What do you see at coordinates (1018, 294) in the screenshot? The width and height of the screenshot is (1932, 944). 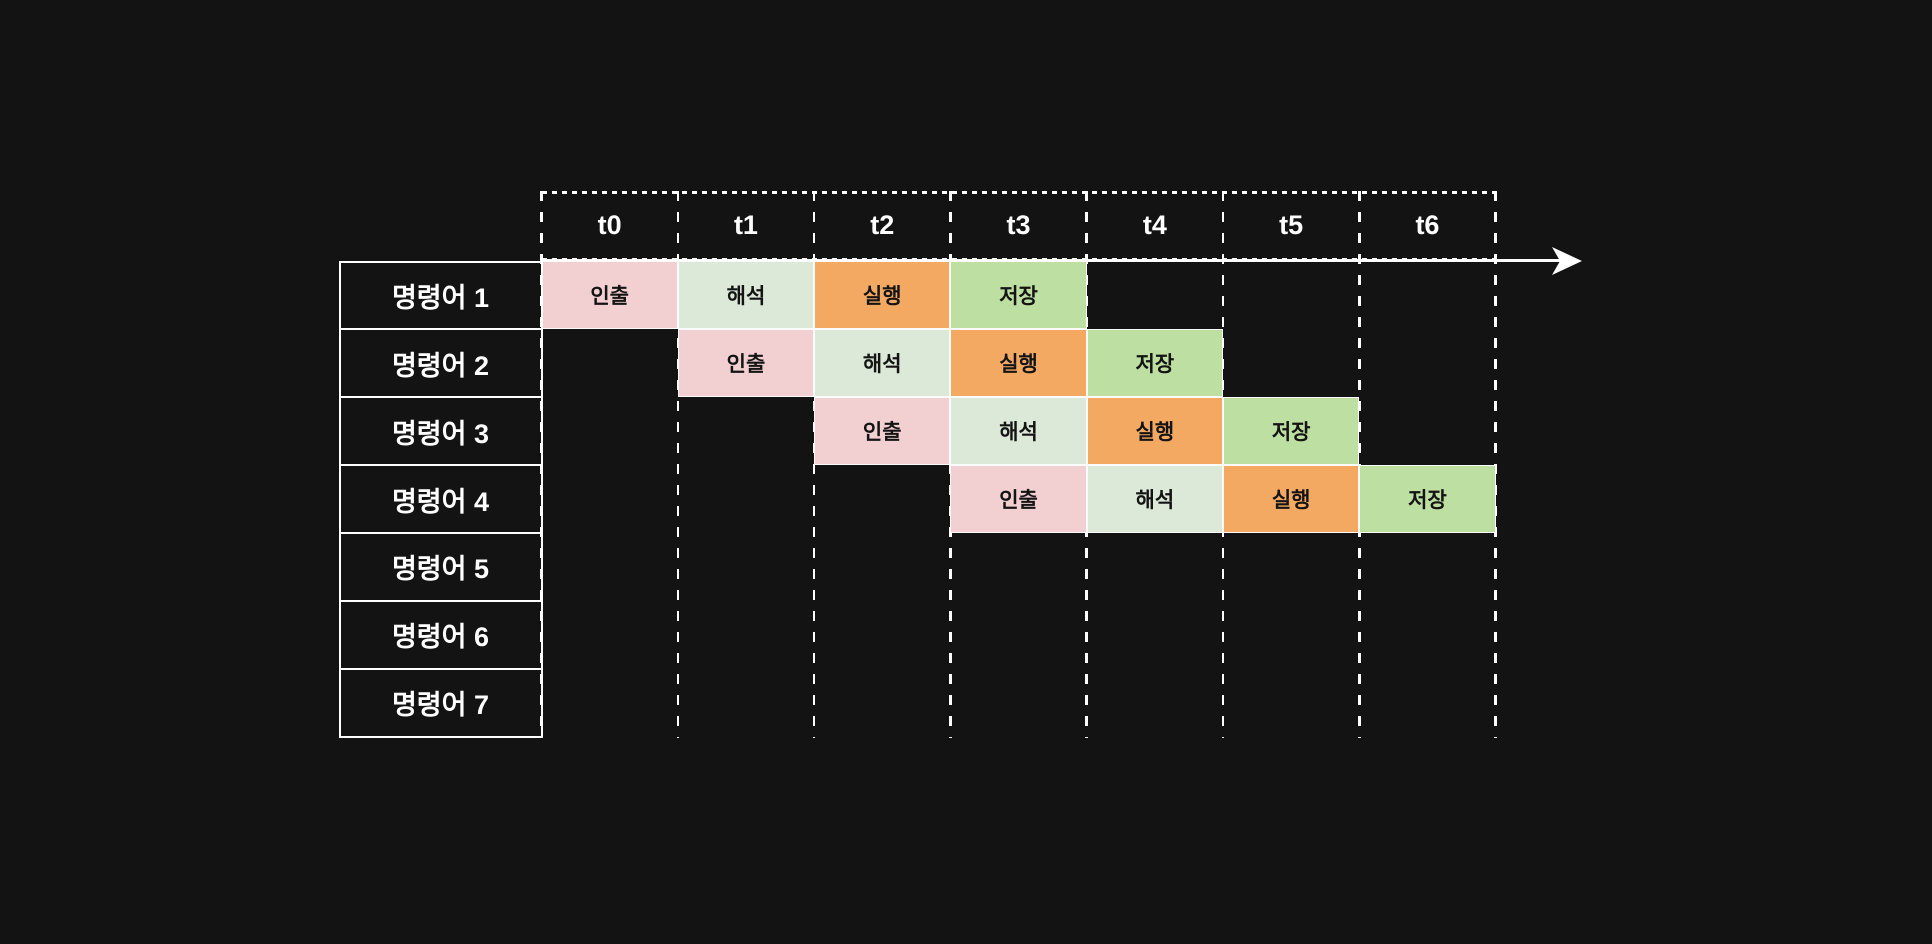 I see `pipeline-cell-instr1-store: 저장` at bounding box center [1018, 294].